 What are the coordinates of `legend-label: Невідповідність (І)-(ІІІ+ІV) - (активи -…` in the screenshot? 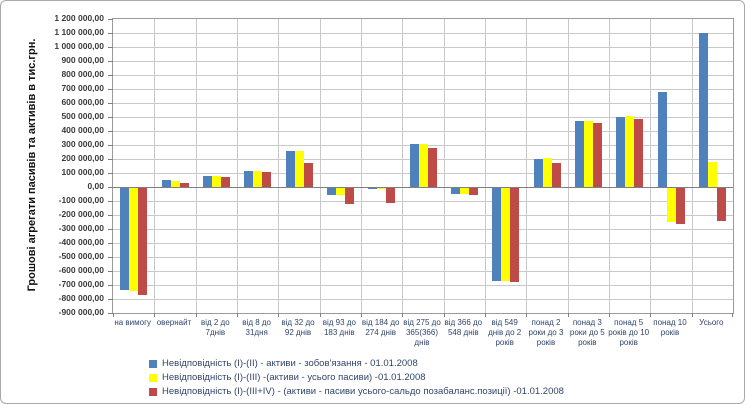 It's located at (363, 391).